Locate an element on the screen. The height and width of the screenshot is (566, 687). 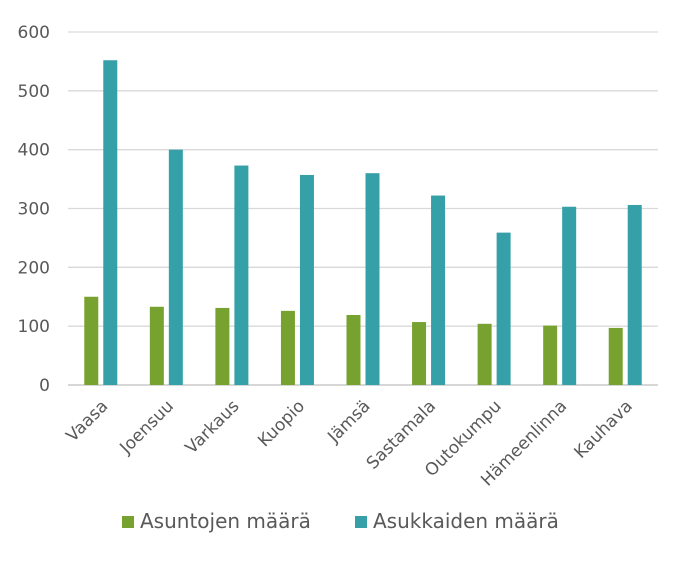
legend: Asuntojen määrä Asukkaiden määrä is located at coordinates (340, 521).